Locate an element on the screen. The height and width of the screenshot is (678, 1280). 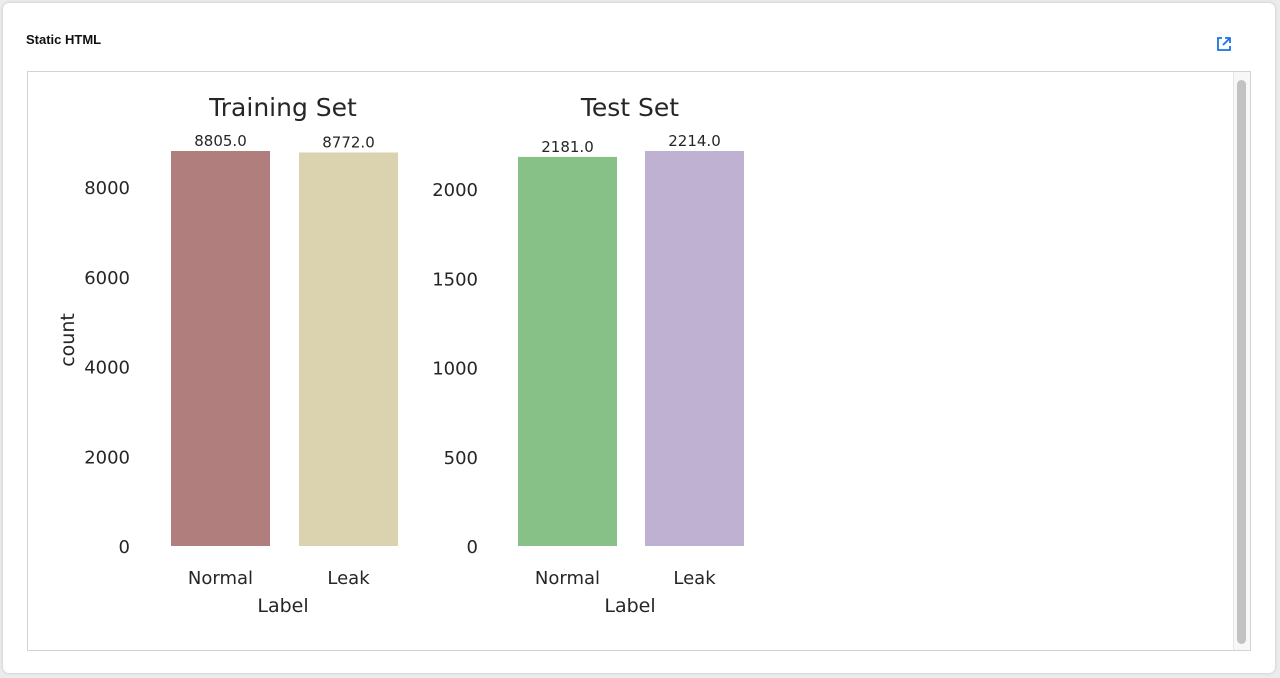
bar-value-label: 8805.0 is located at coordinates (220, 141).